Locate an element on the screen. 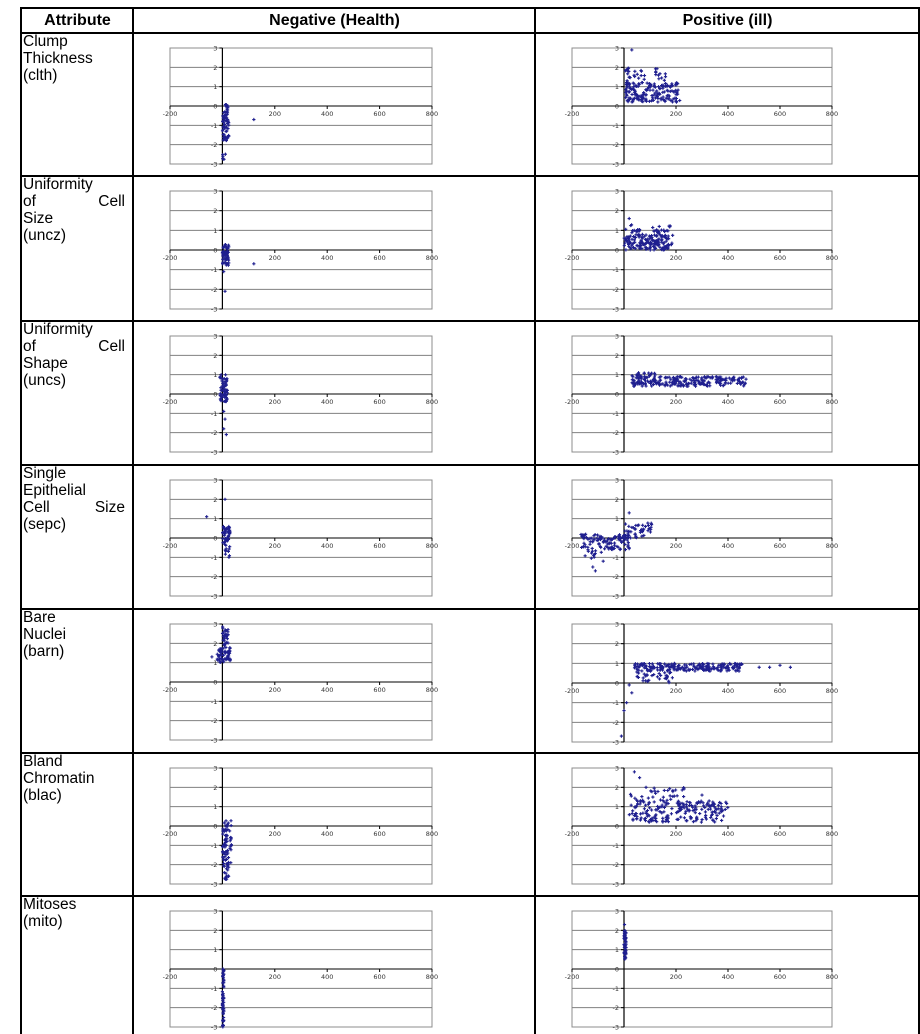  scatter-chart-positive: -3 -2 -1 0 1 2 3 -200 200 400 600 800 is located at coordinates (702, 251).